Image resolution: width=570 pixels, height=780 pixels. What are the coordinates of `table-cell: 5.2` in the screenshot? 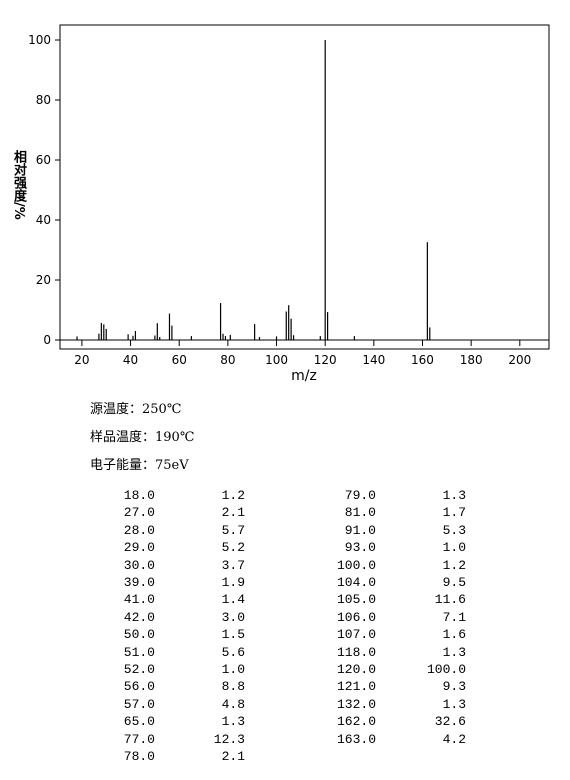 It's located at (233, 548).